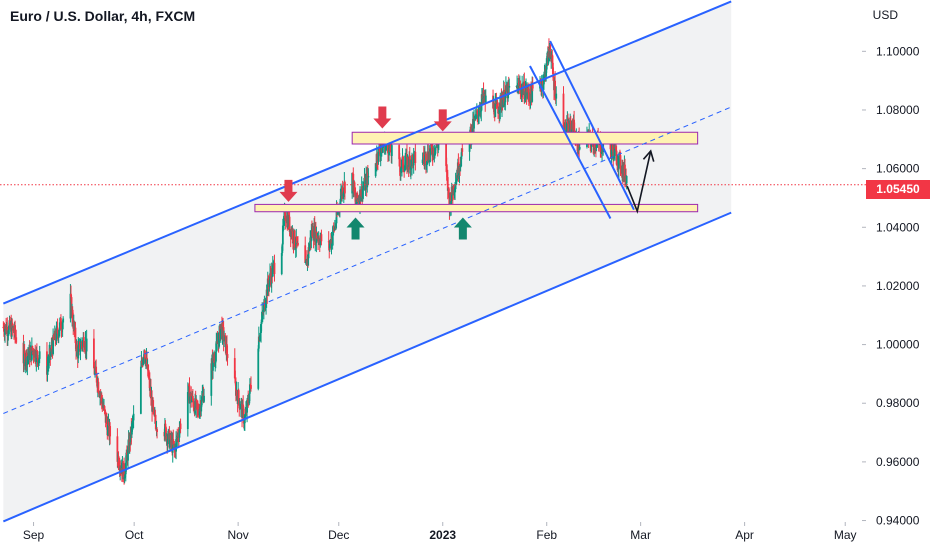  Describe the element at coordinates (476, 172) in the screenshot. I see `horizontal-zones` at that location.